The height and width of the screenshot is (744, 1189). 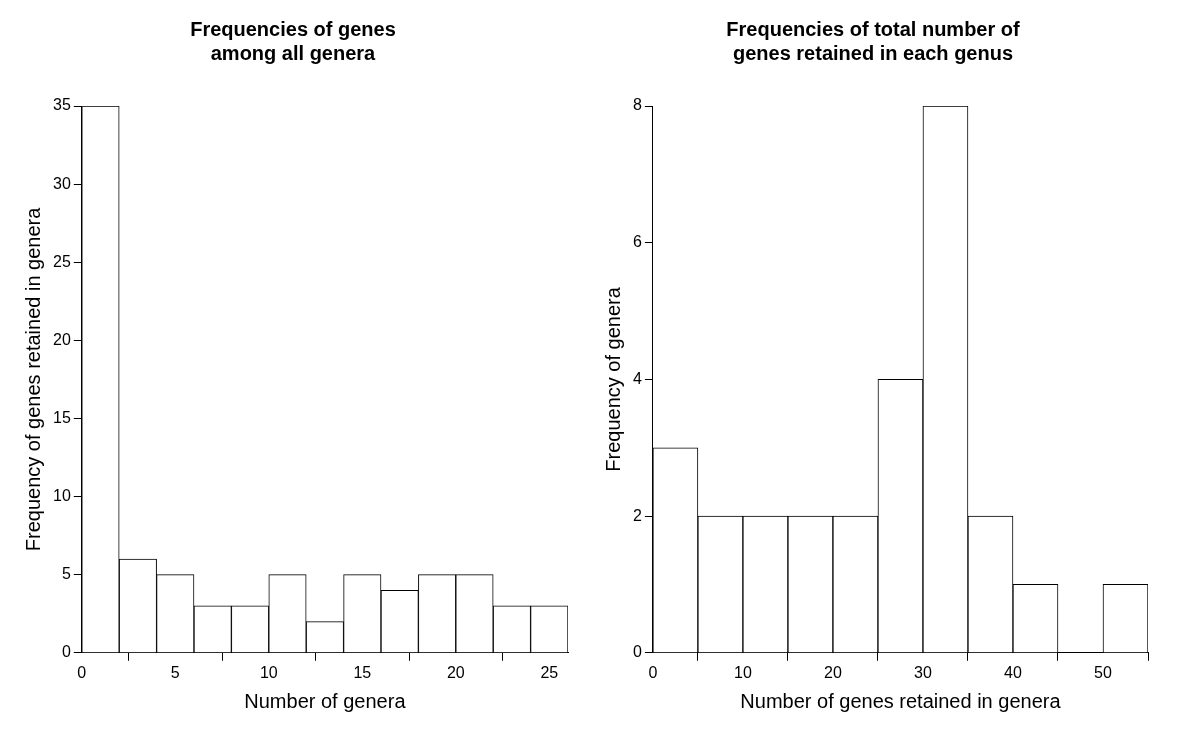 What do you see at coordinates (923, 672) in the screenshot?
I see `x-tick-label: 30` at bounding box center [923, 672].